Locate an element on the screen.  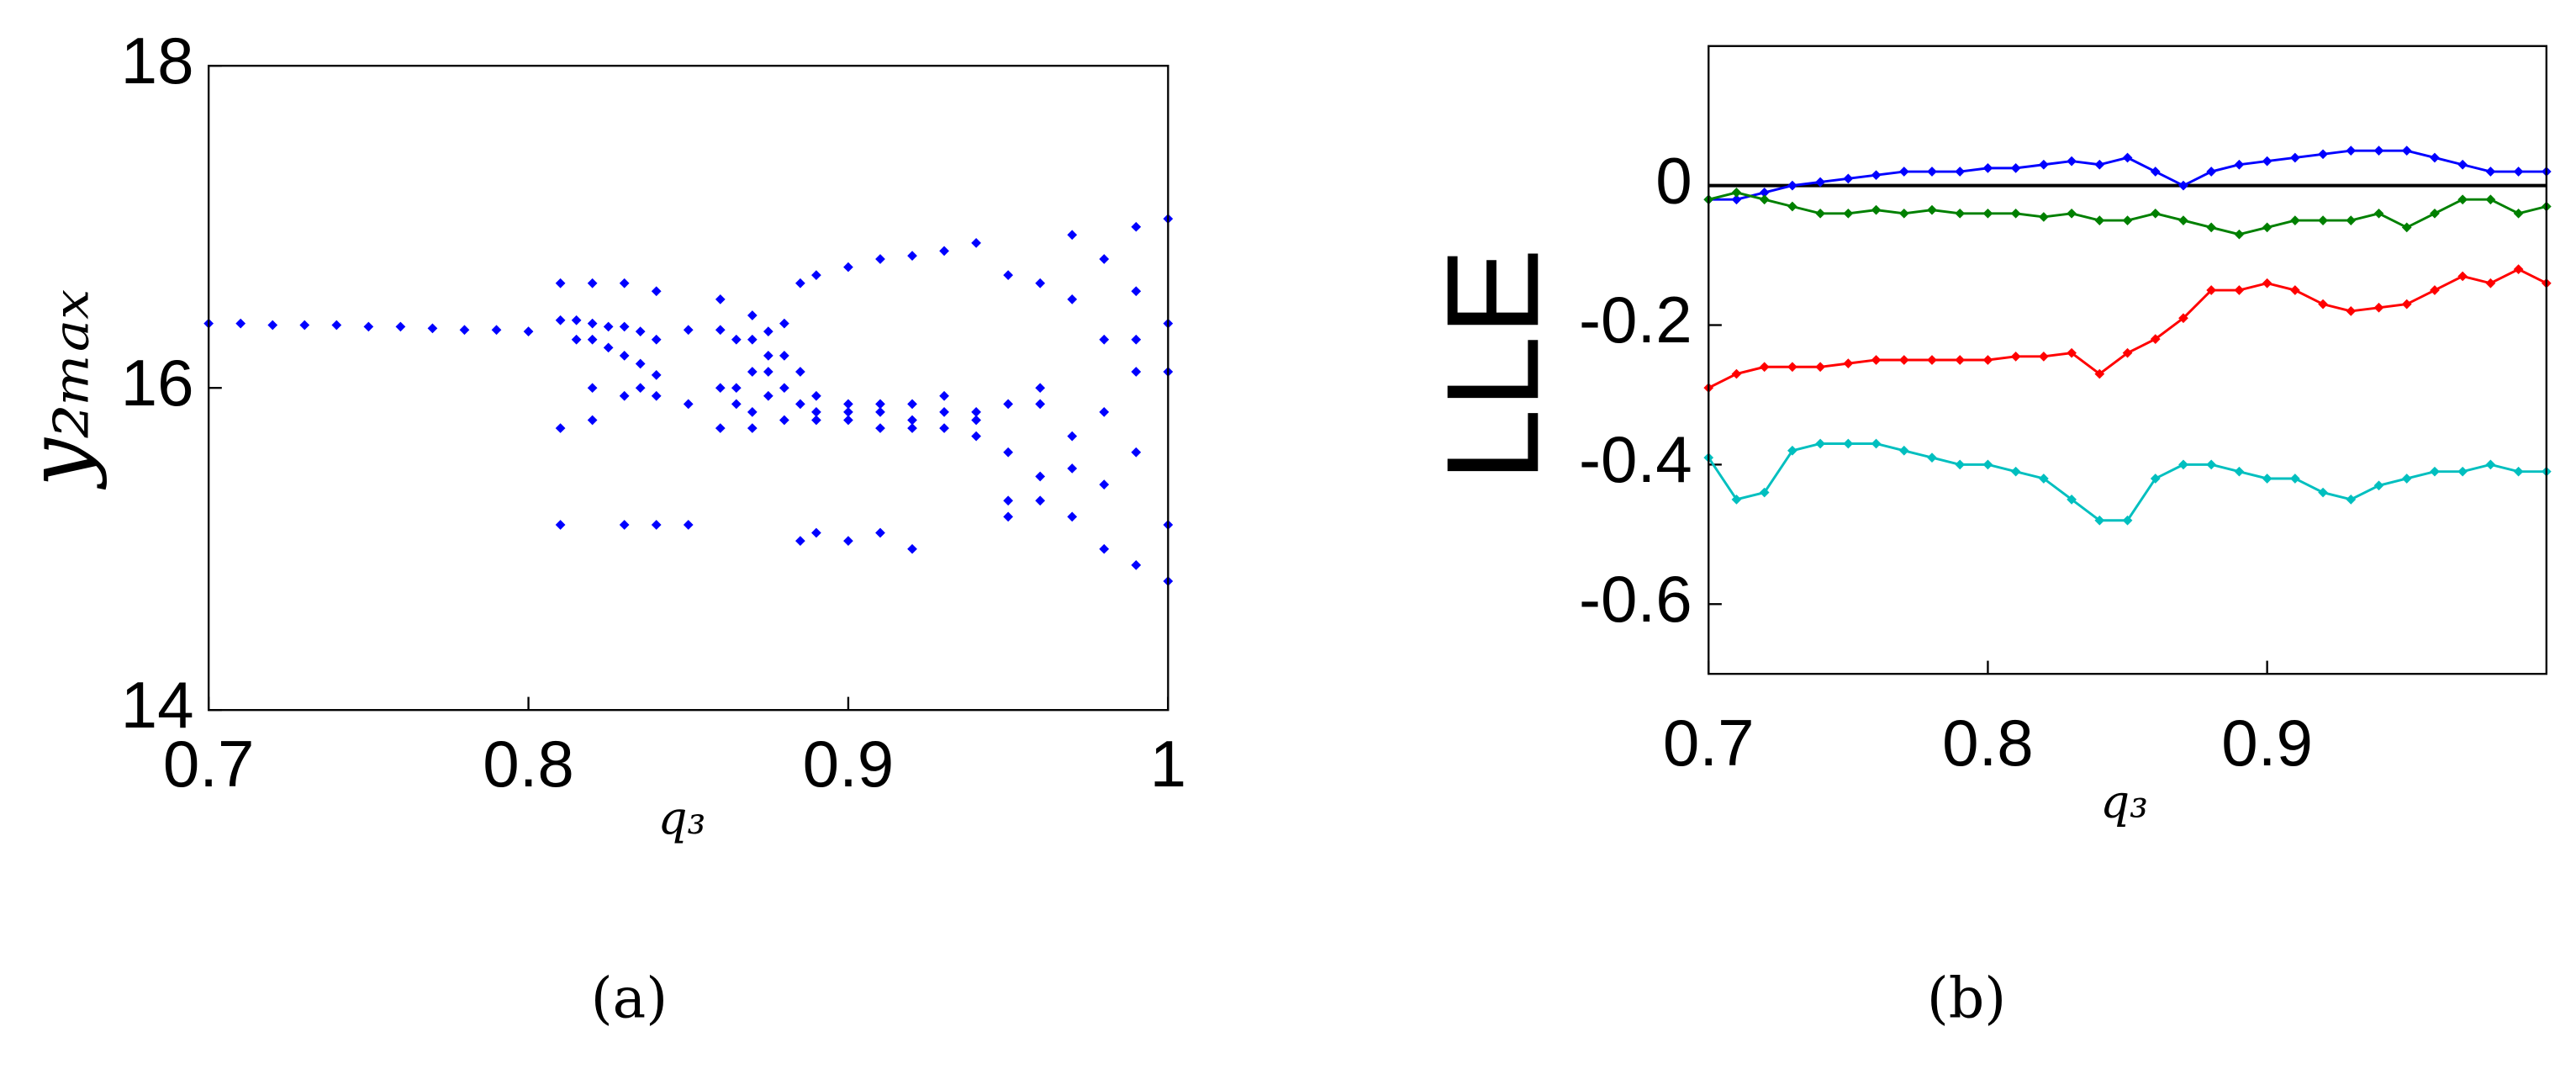
y-tick-label: -0.2 is located at coordinates (1635, 320).